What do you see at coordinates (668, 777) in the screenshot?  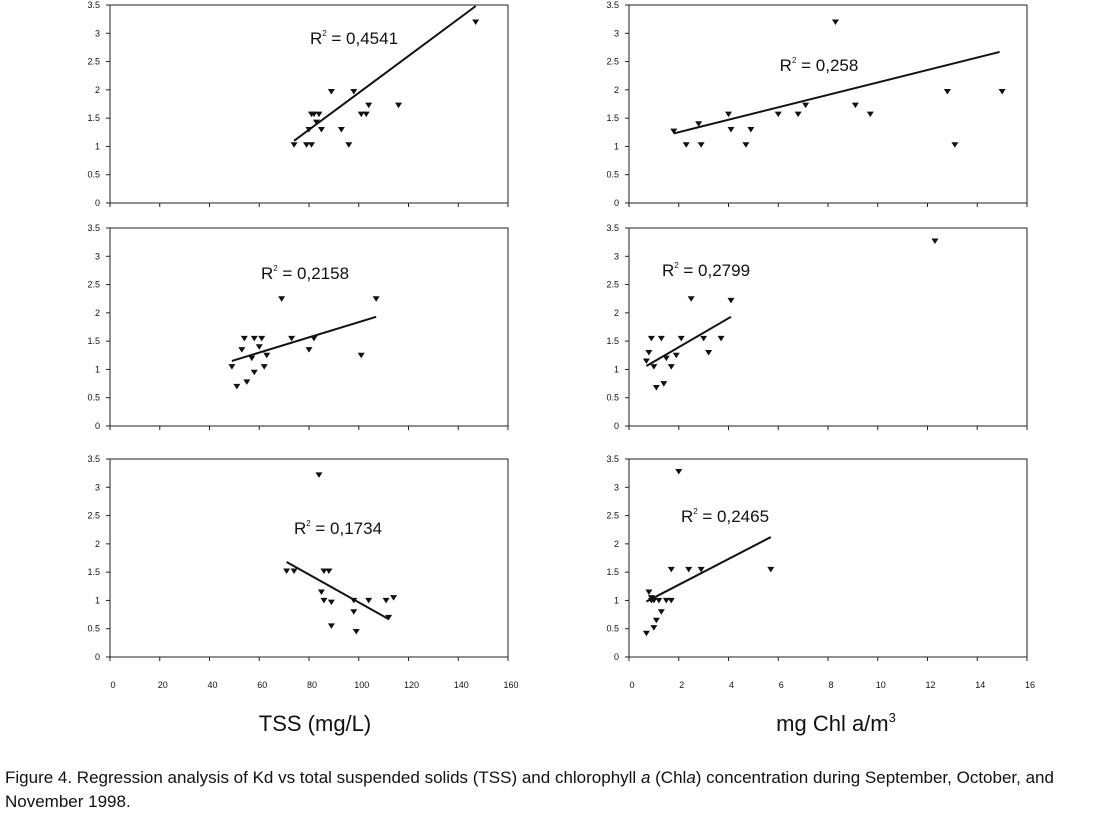 I see `caption-middle: (Chl` at bounding box center [668, 777].